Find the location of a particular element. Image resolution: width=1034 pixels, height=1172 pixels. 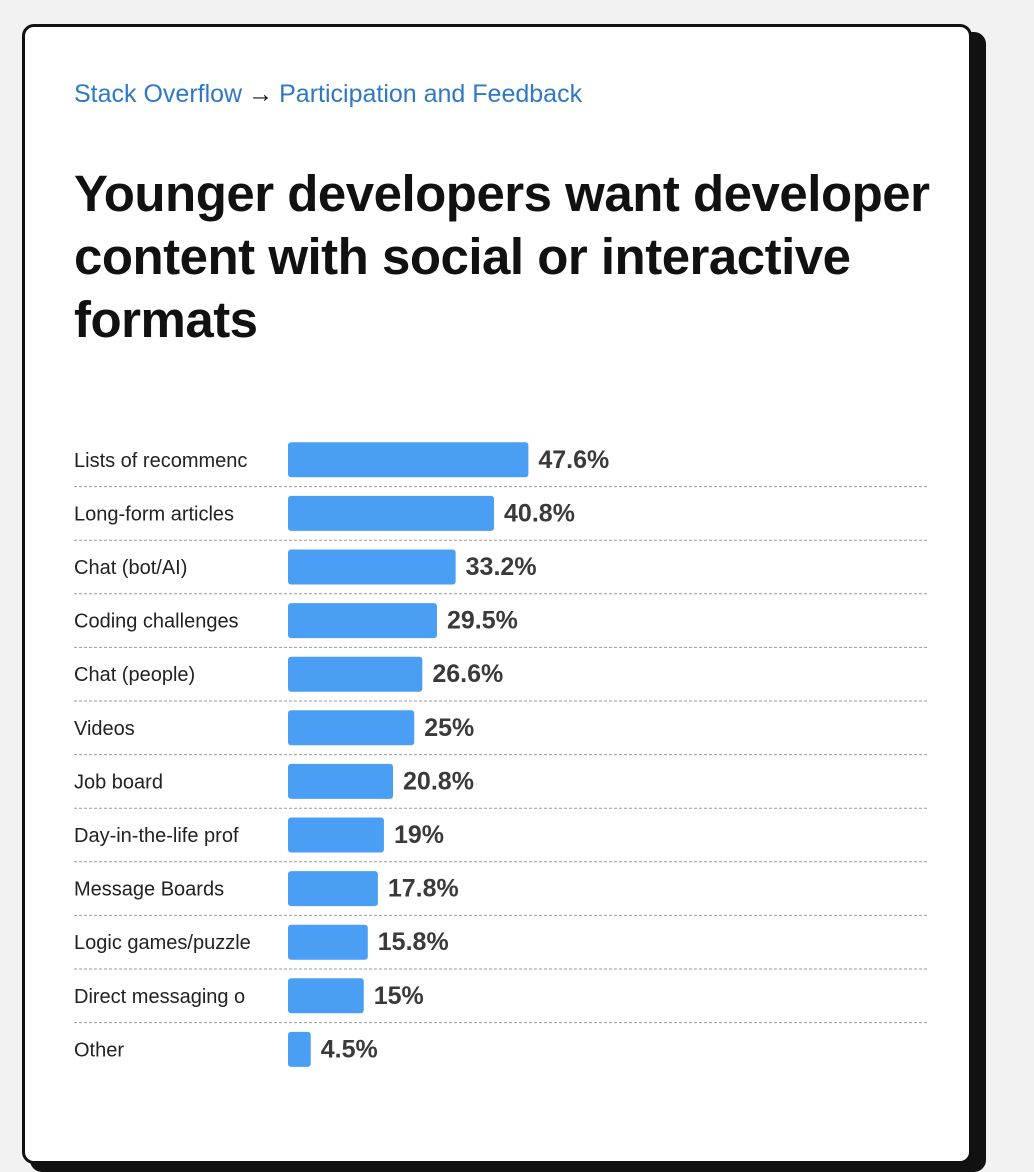

value-label: 15.8% is located at coordinates (413, 942).